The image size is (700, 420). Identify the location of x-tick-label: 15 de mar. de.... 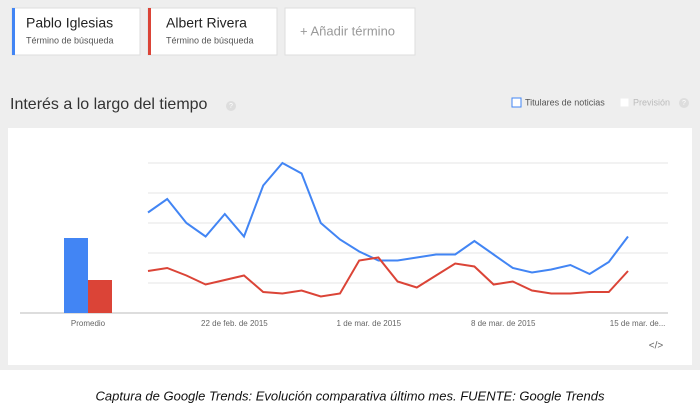
(638, 323).